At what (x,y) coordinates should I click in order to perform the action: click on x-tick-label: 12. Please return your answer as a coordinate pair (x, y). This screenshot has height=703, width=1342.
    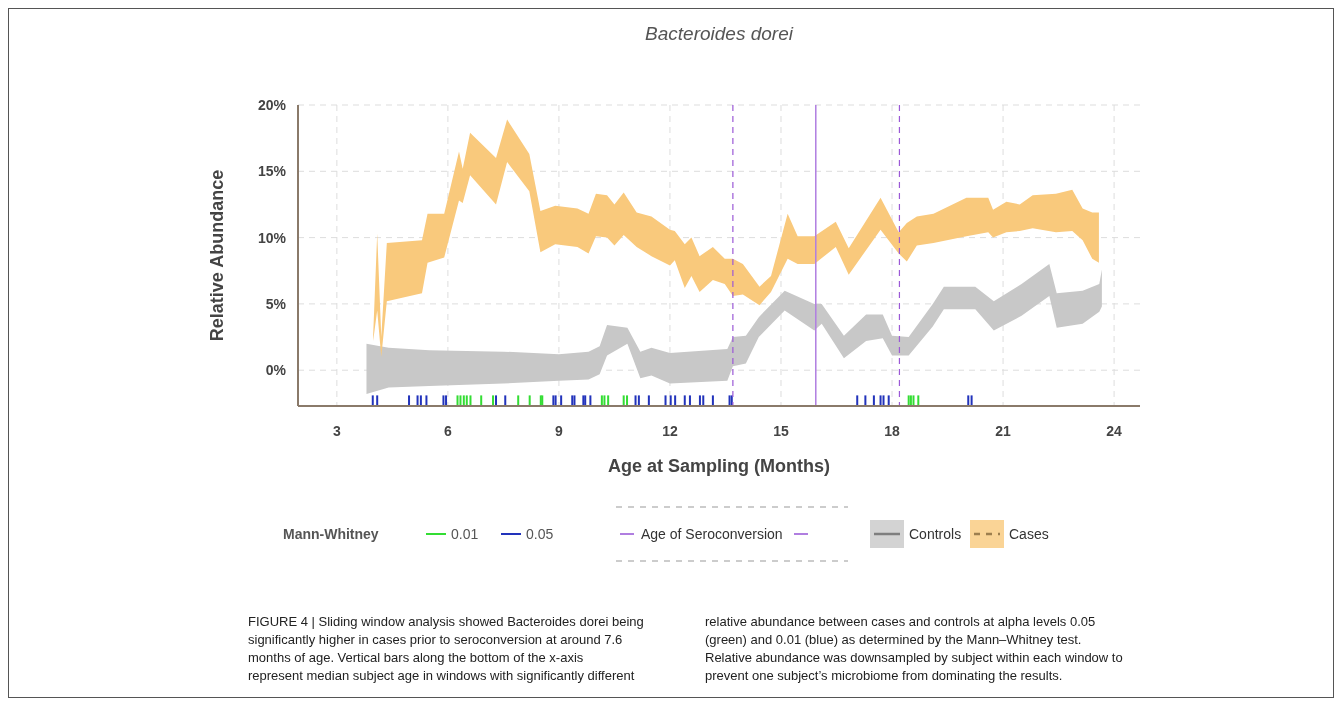
    Looking at the image, I should click on (670, 431).